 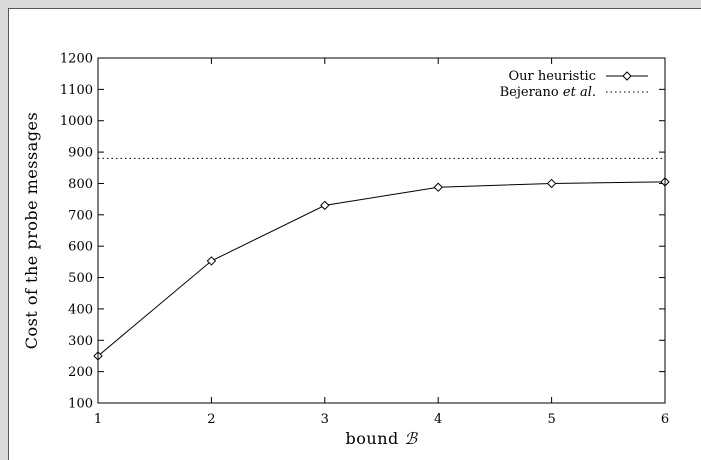 What do you see at coordinates (627, 76) in the screenshot?
I see `legend-marker-diamond` at bounding box center [627, 76].